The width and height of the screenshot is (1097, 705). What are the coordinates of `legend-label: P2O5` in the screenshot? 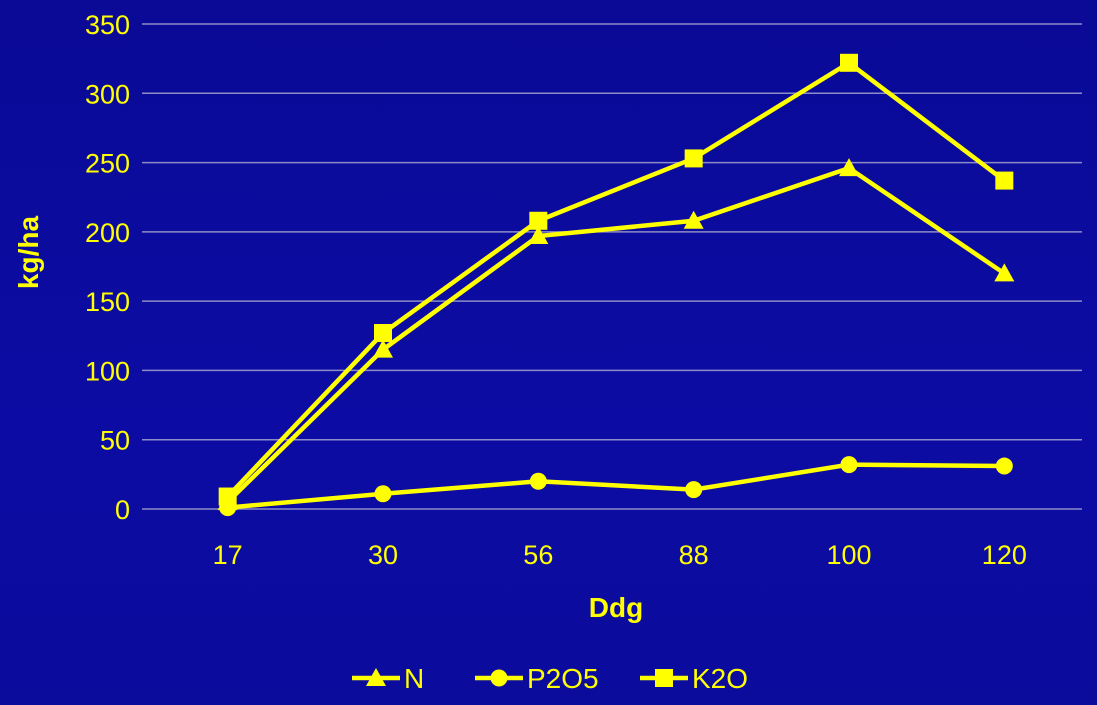 It's located at (563, 678).